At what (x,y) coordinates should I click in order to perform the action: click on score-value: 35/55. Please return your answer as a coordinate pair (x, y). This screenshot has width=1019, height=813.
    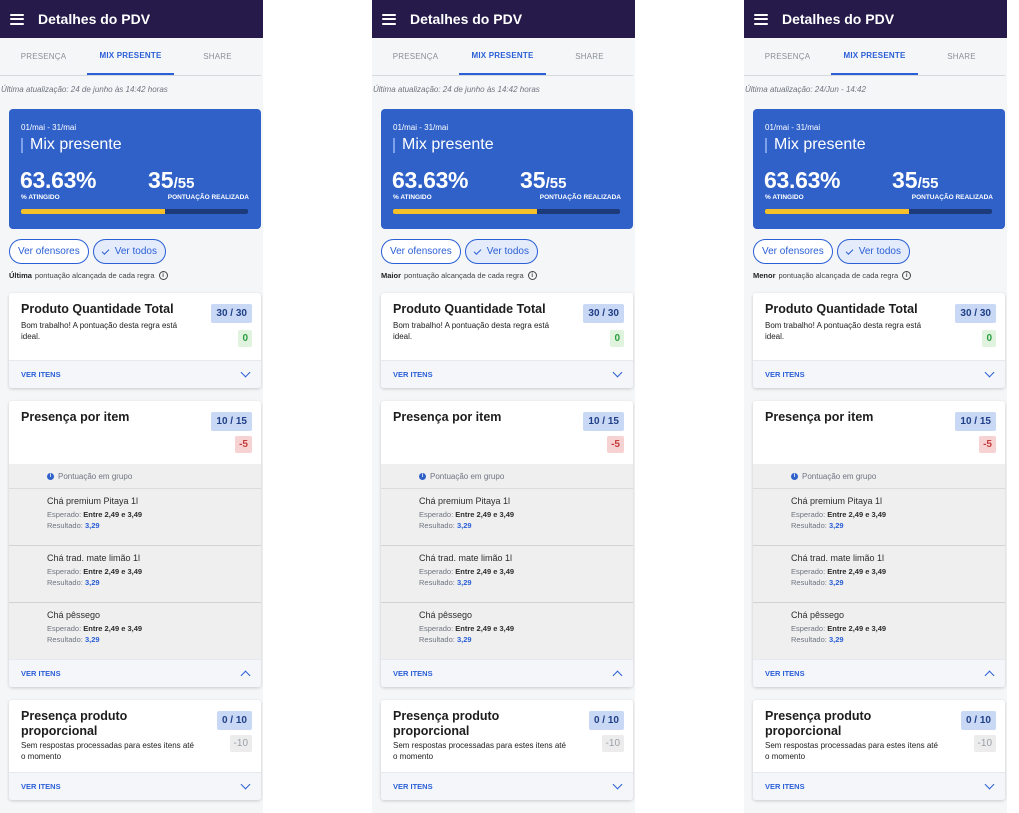
    Looking at the image, I should click on (543, 180).